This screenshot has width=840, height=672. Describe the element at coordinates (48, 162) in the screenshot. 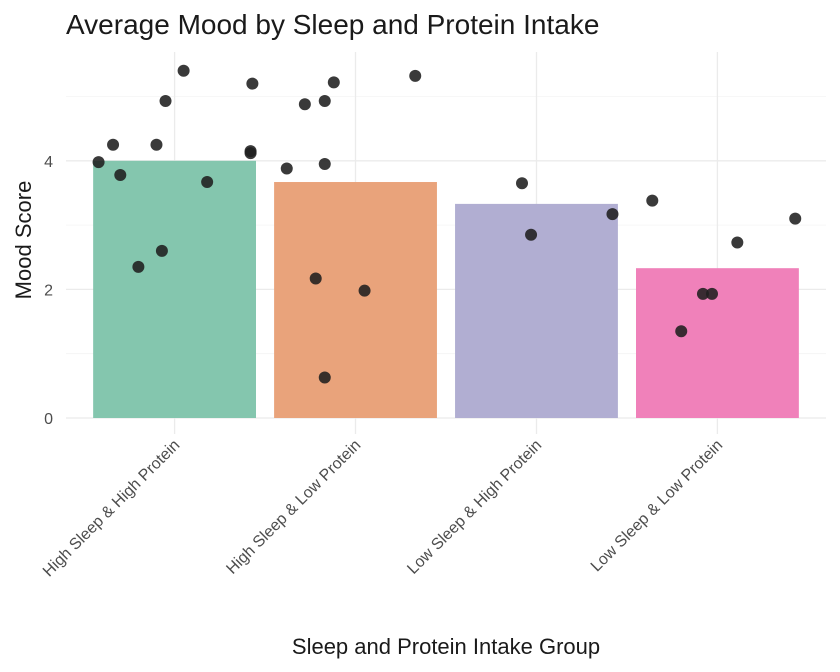

I see `y-tick-label: 4` at that location.